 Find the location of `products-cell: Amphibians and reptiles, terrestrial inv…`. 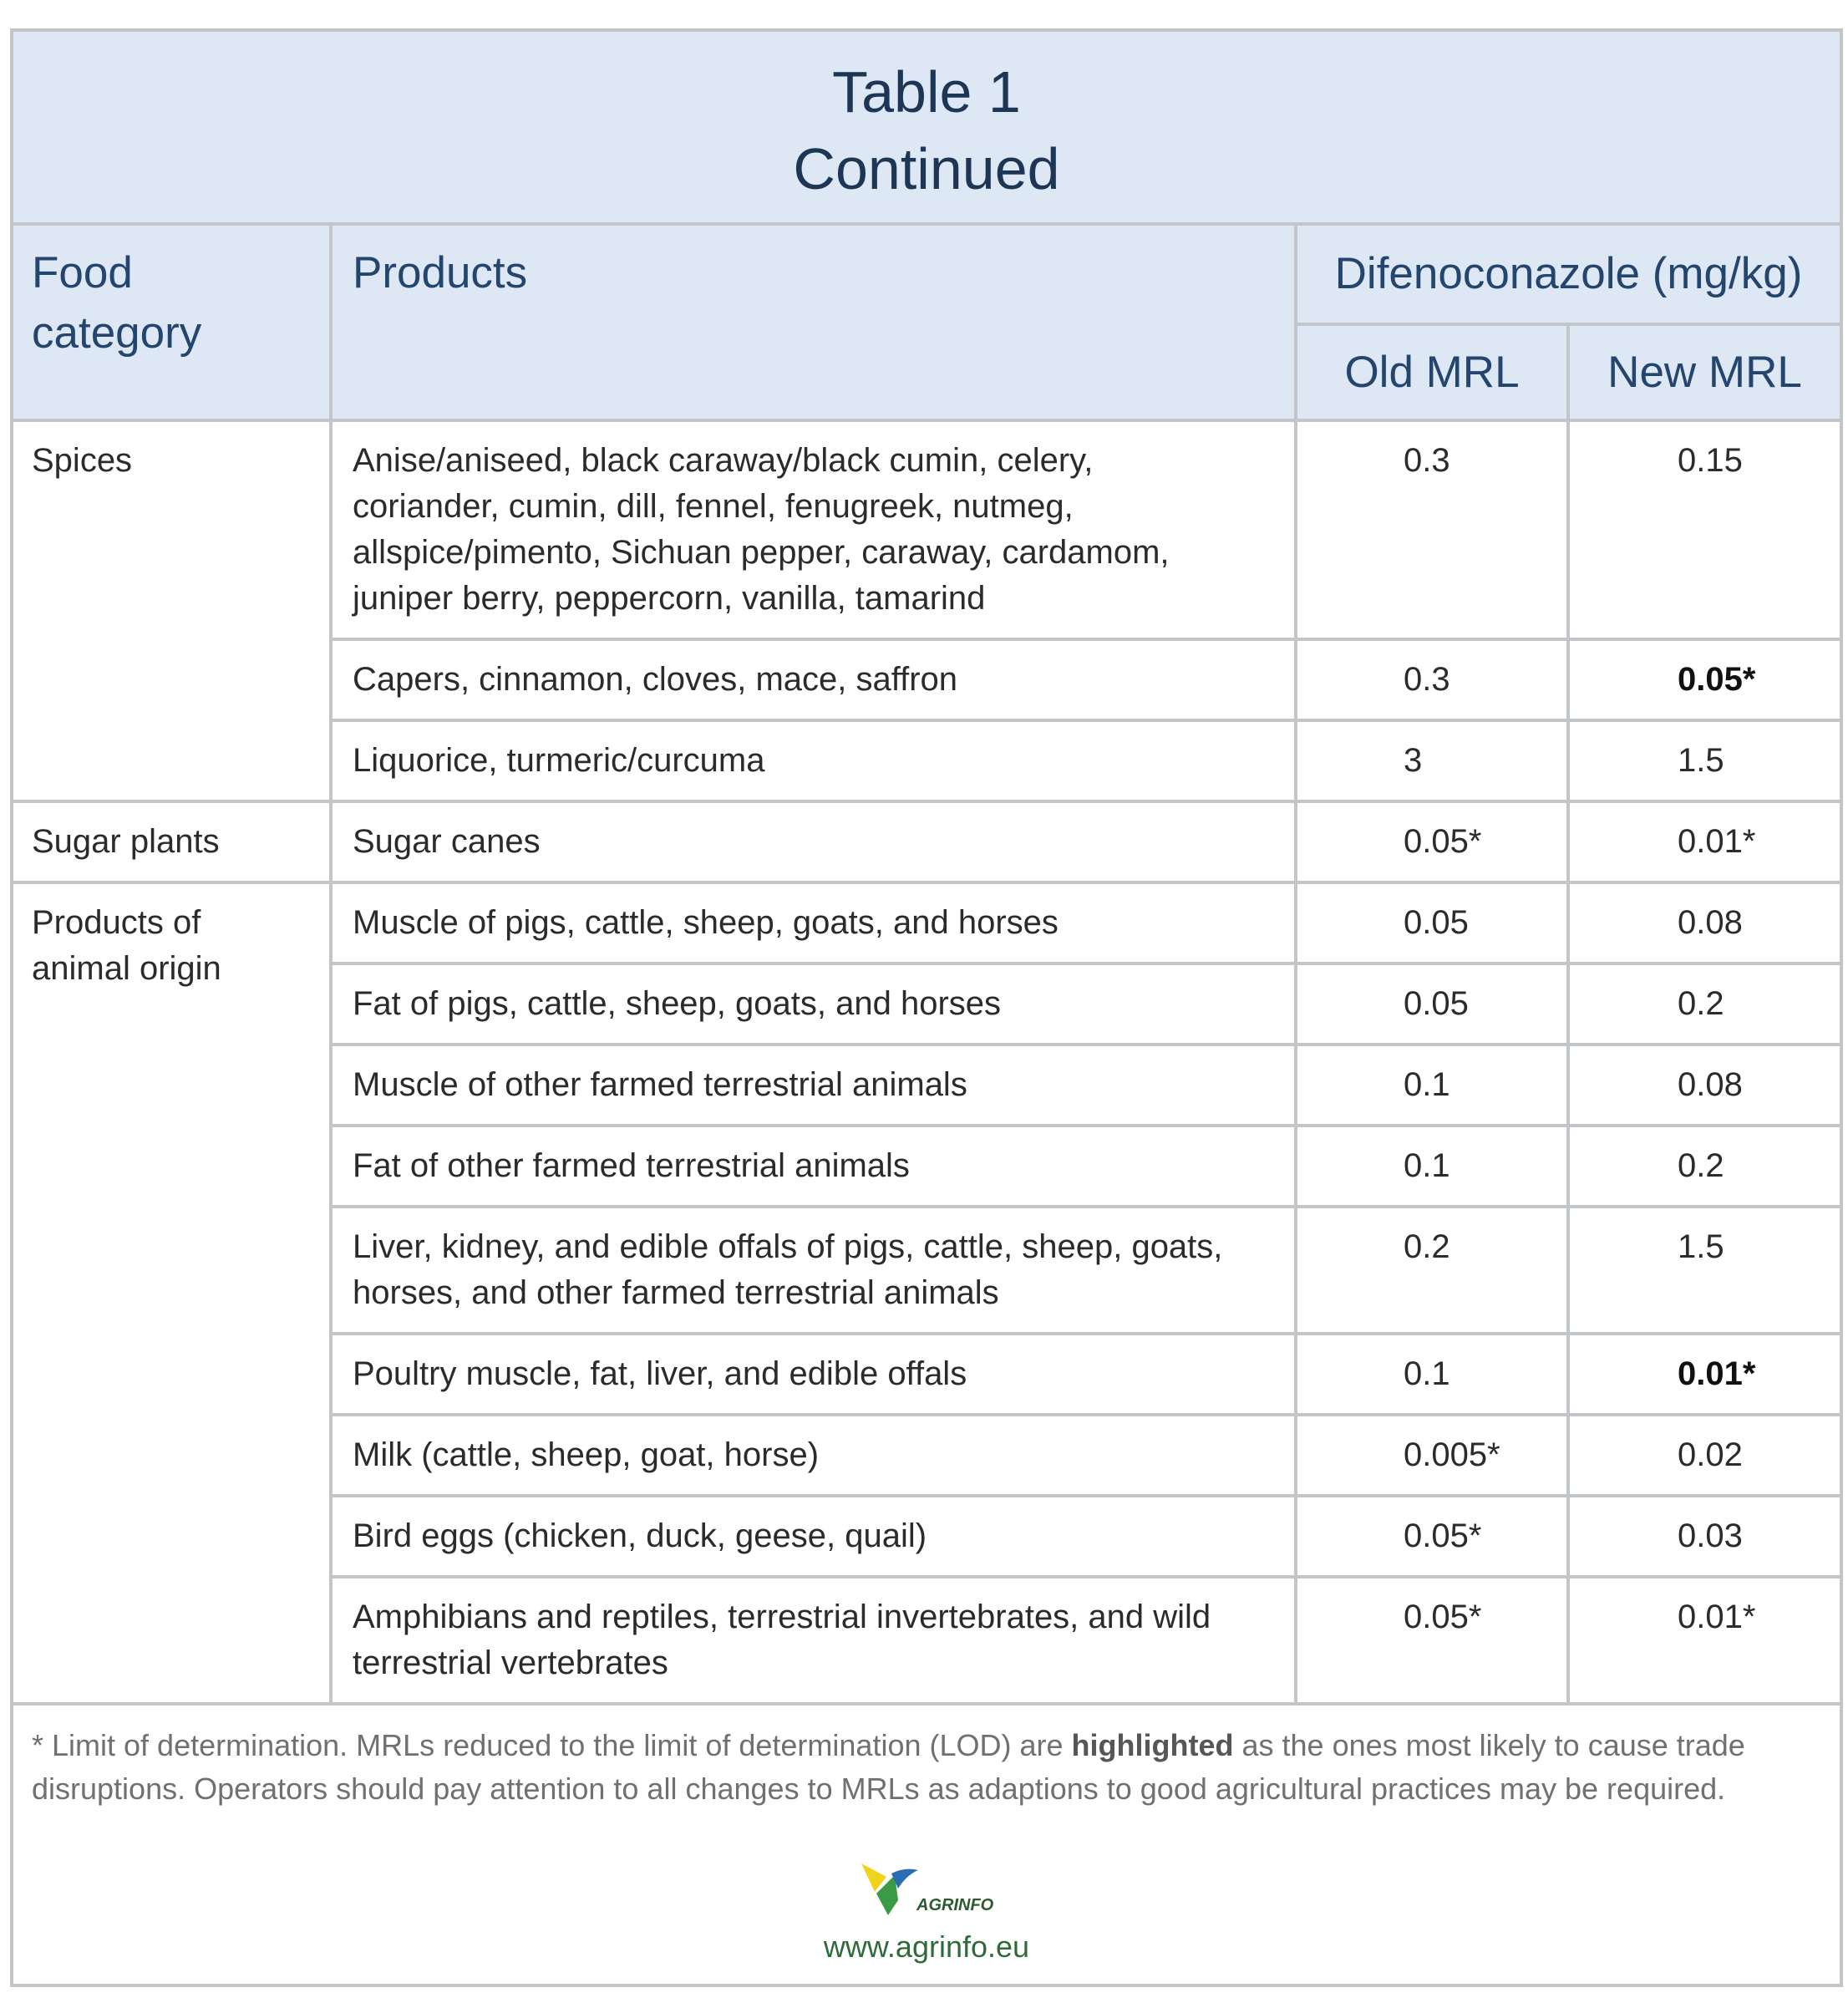

products-cell: Amphibians and reptiles, terrestrial inv… is located at coordinates (813, 1639).